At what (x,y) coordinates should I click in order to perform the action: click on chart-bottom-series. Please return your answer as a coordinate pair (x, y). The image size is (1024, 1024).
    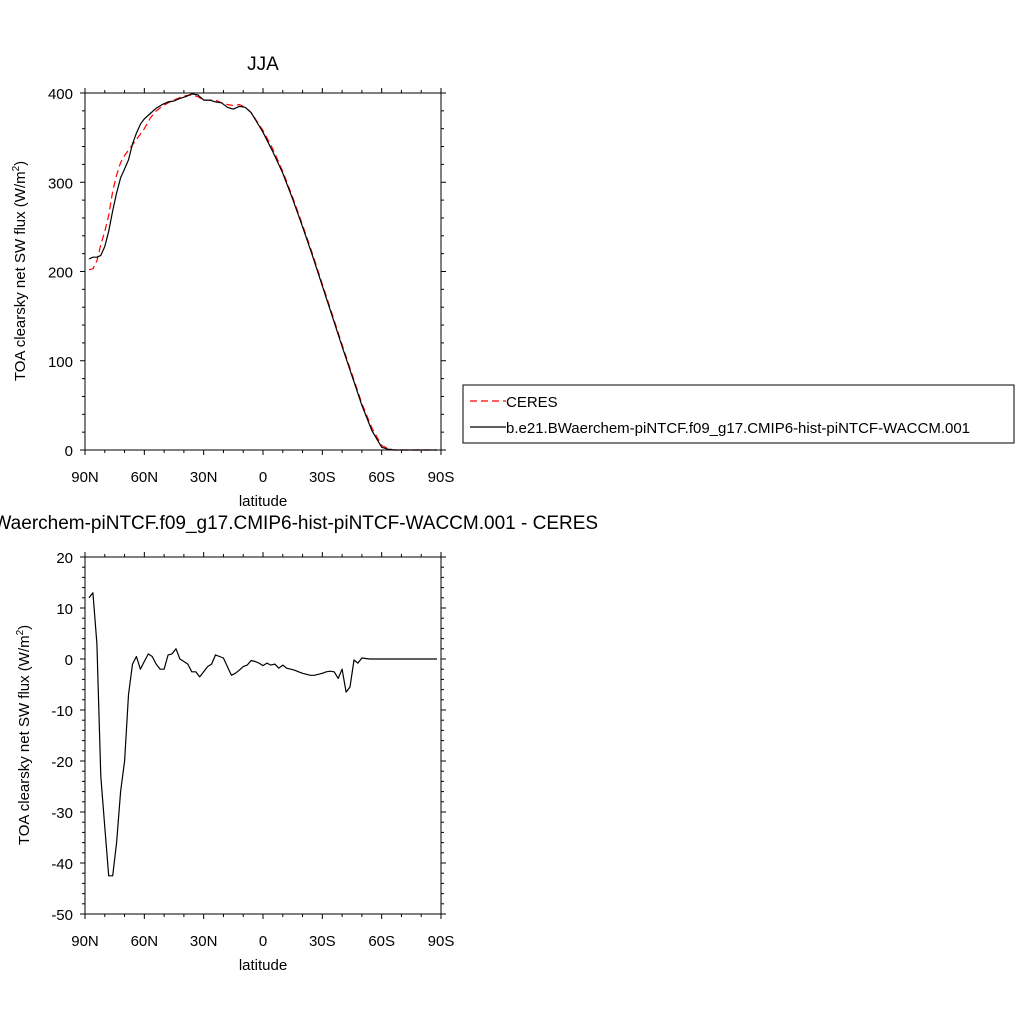
    Looking at the image, I should click on (262, 734).